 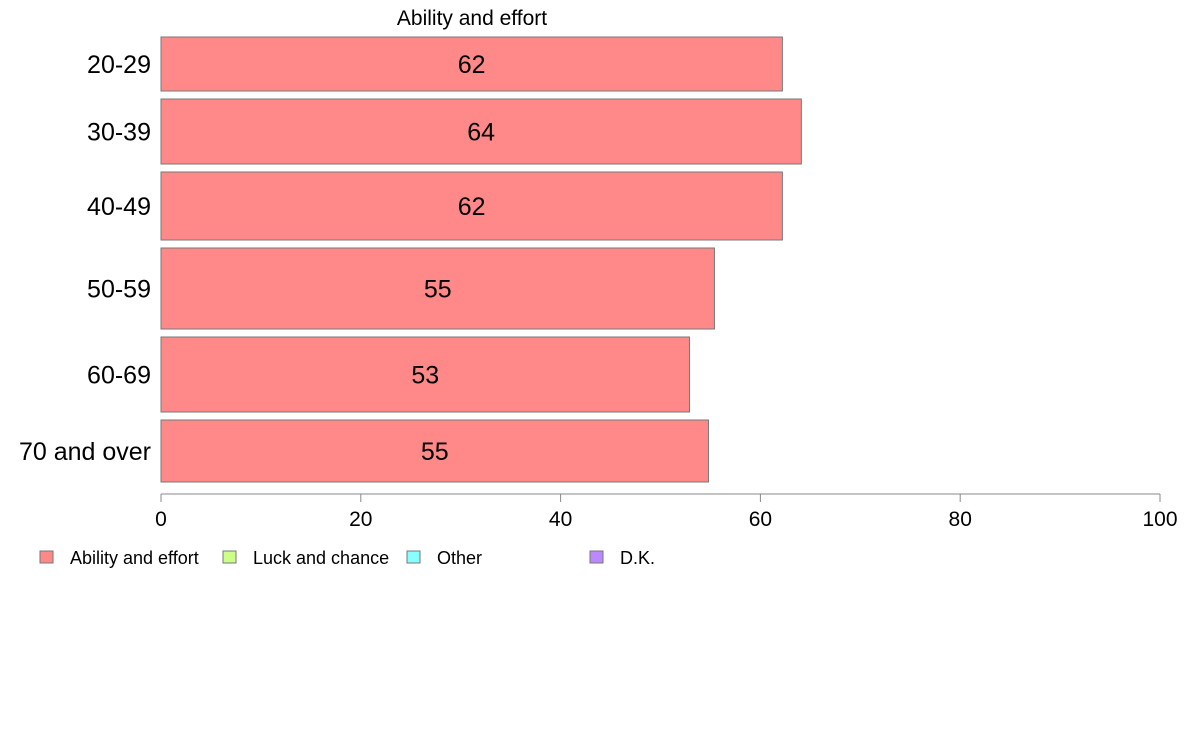 I want to click on category-label: 30-39, so click(x=119, y=133).